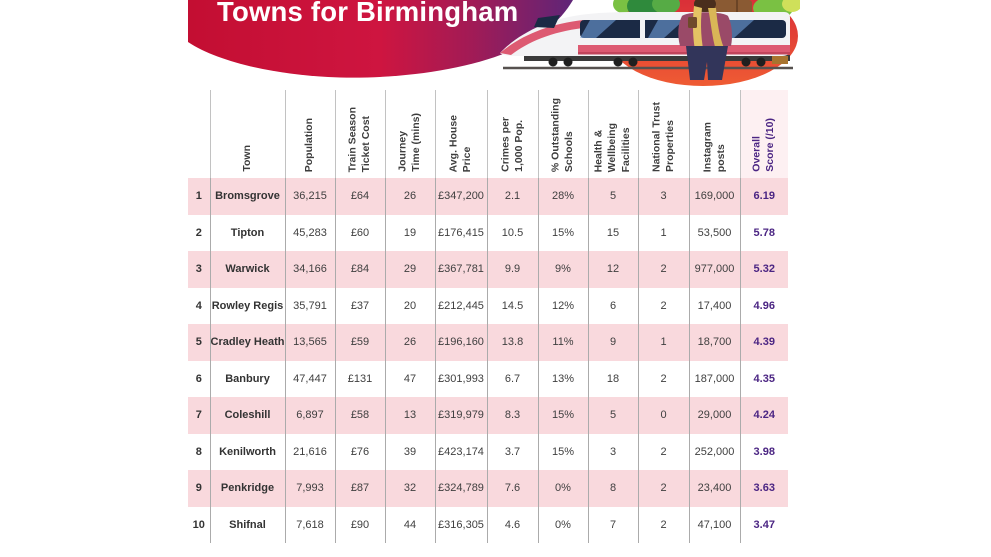 The image size is (991, 557). What do you see at coordinates (764, 232) in the screenshot?
I see `cell-score: 5.78` at bounding box center [764, 232].